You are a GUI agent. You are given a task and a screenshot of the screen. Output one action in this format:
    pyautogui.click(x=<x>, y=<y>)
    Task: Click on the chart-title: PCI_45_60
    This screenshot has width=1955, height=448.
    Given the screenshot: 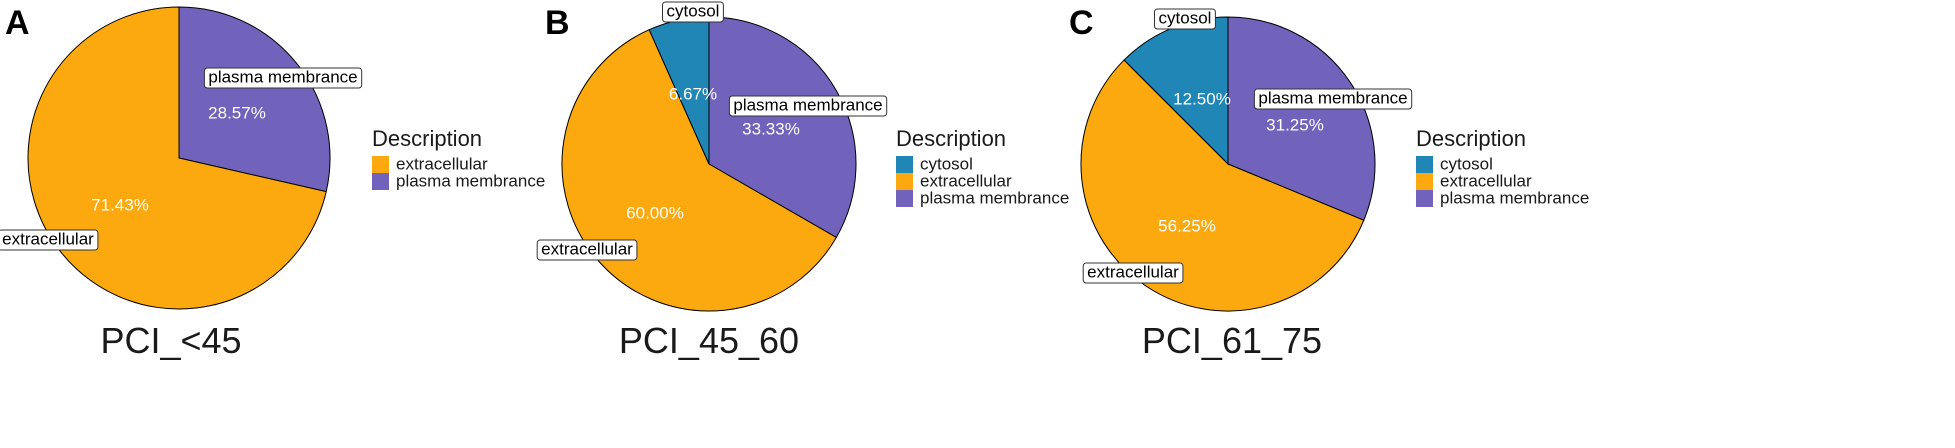 What is the action you would take?
    pyautogui.click(x=709, y=340)
    